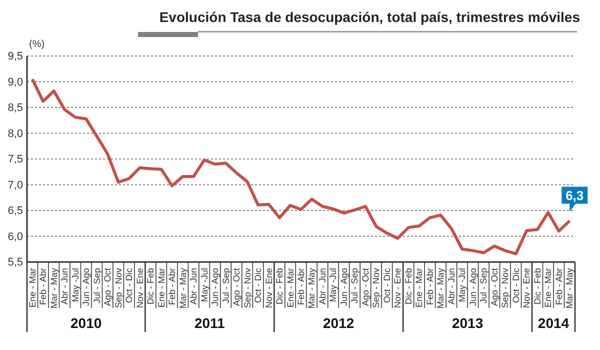 The height and width of the screenshot is (350, 600). I want to click on y-tick-label: 6,5, so click(15, 211).